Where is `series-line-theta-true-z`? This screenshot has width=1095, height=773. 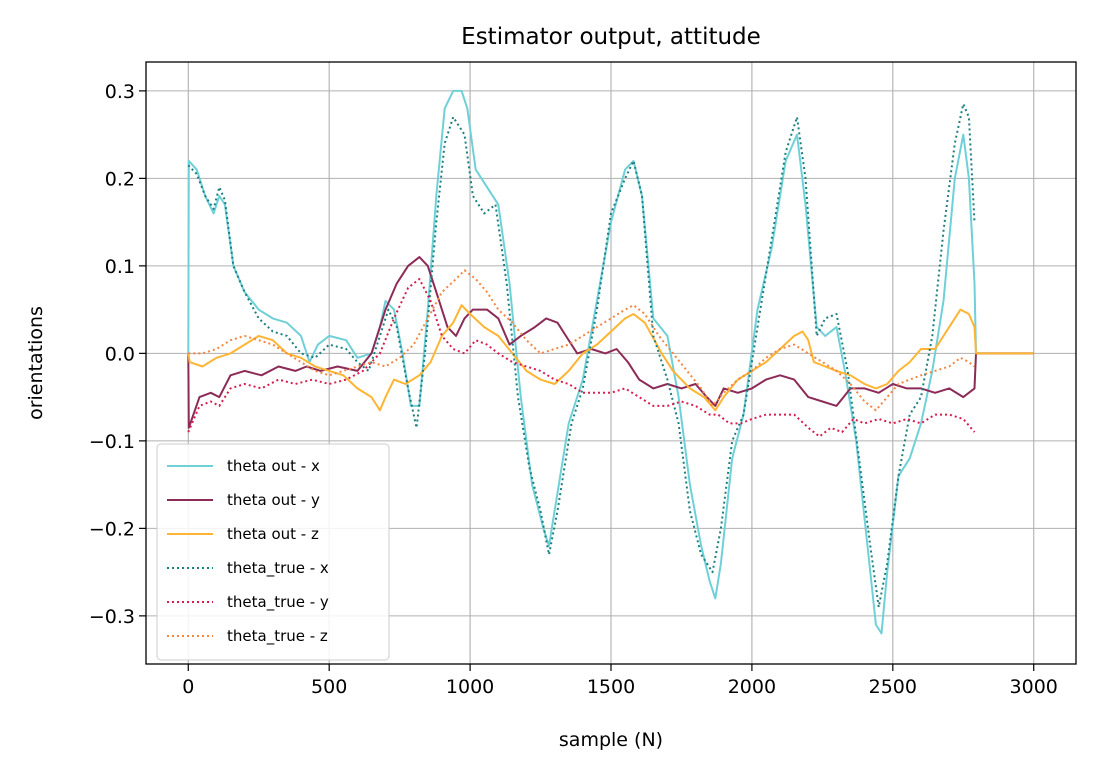 series-line-theta-true-z is located at coordinates (582, 340).